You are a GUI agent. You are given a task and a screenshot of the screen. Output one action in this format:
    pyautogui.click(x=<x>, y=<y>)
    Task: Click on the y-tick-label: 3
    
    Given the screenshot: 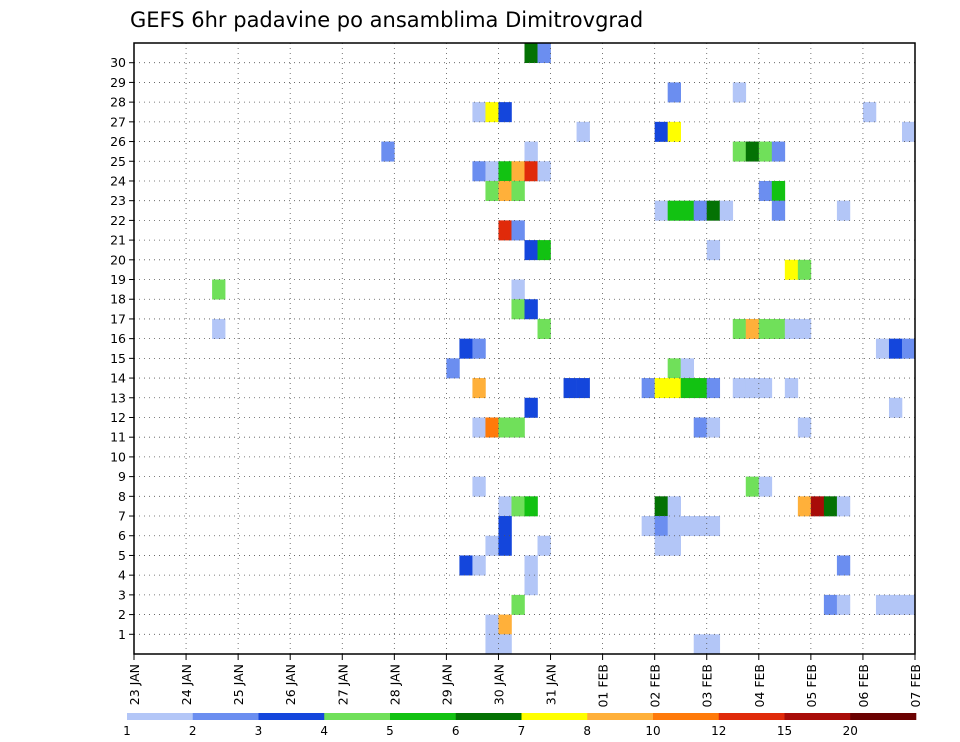 What is the action you would take?
    pyautogui.click(x=122, y=594)
    